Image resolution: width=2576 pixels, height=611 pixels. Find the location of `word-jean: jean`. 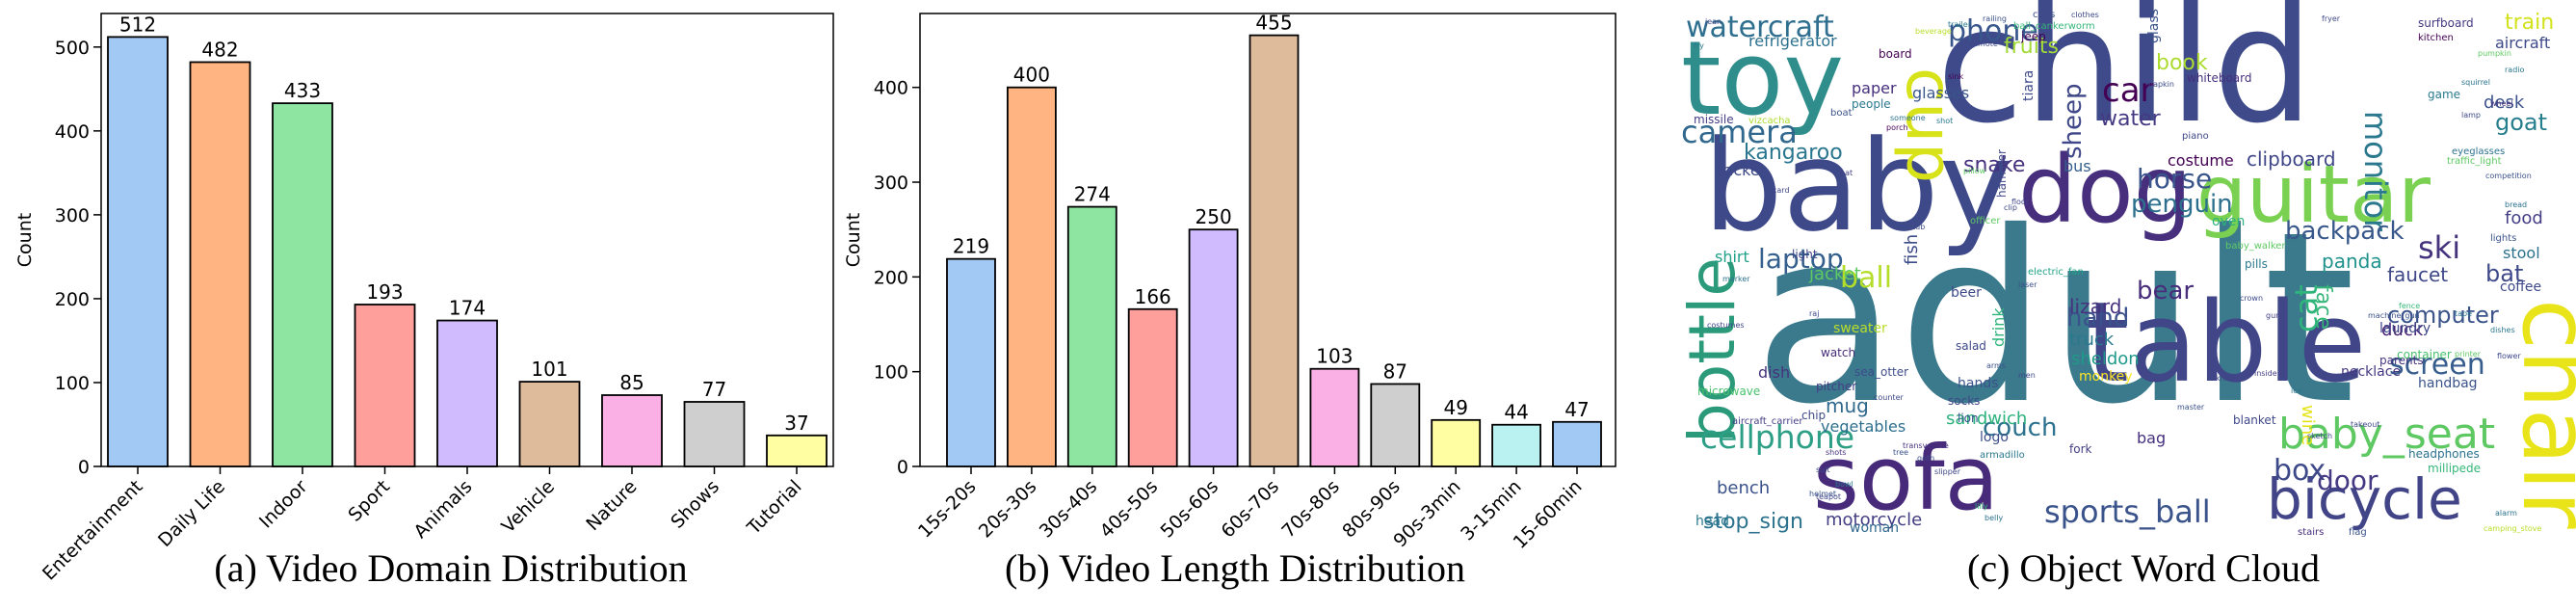

word-jean: jean is located at coordinates (1713, 21).